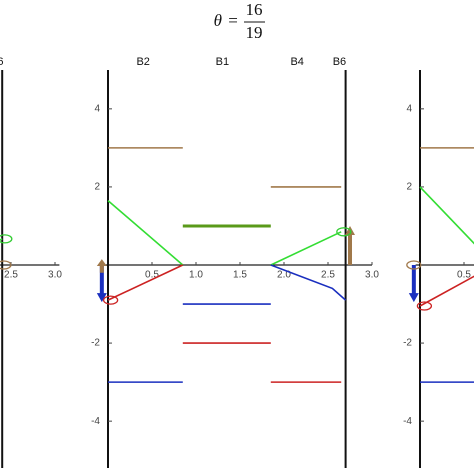 The height and width of the screenshot is (474, 474). I want to click on band-label: 6, so click(2, 62).